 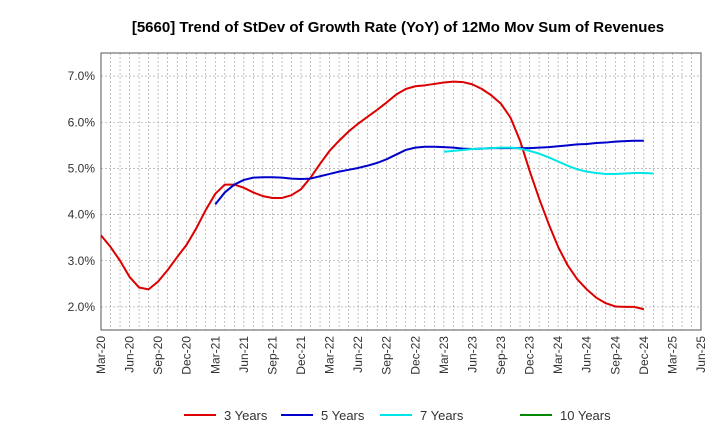 I want to click on x-tick-label: Dec-22, so click(x=415, y=355).